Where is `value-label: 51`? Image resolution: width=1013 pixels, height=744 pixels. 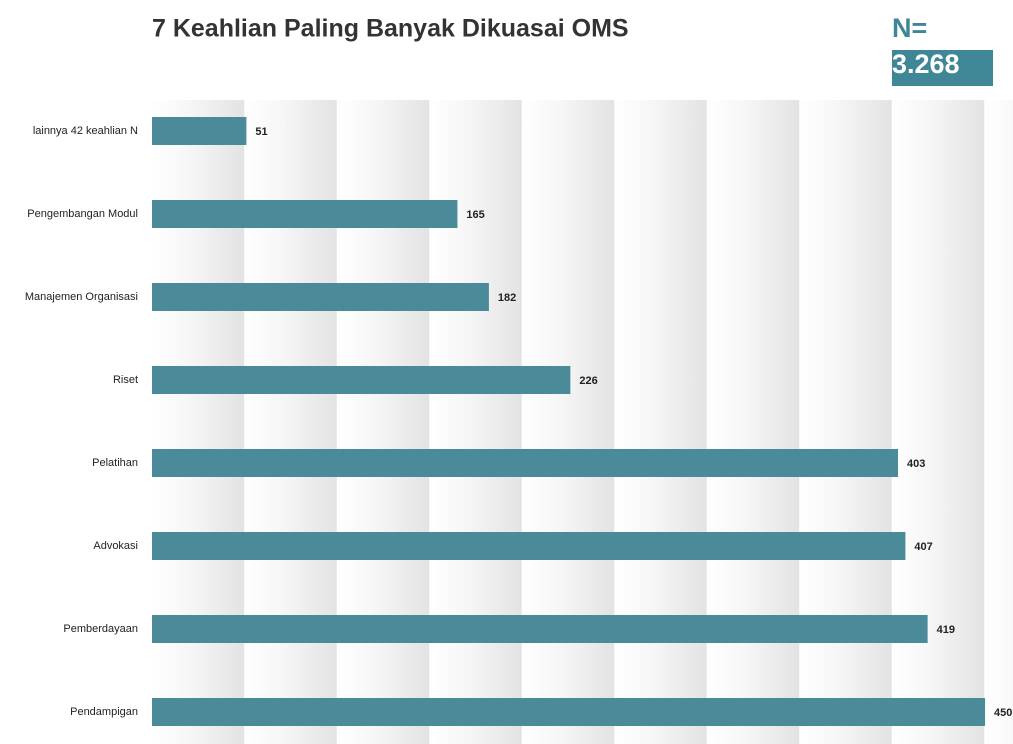 value-label: 51 is located at coordinates (261, 132).